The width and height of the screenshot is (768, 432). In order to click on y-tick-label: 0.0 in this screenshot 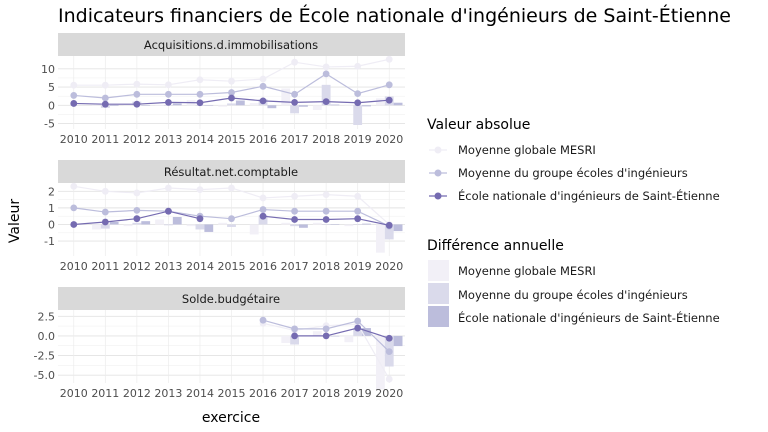, I will do `click(47, 336)`.